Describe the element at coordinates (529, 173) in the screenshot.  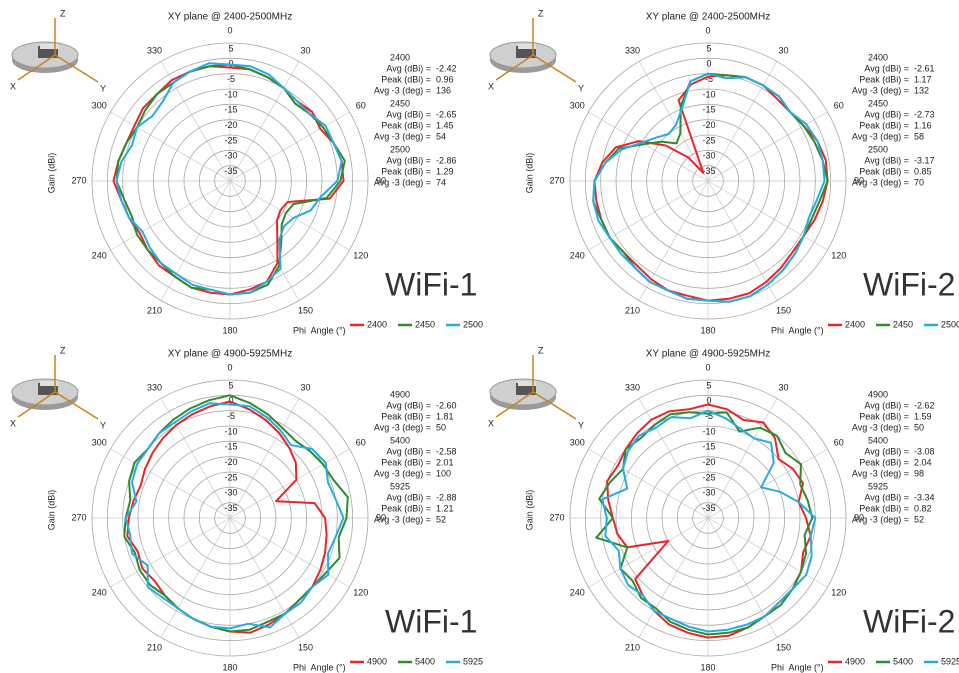
I see `r-axis-label: Gain (dBi)` at that location.